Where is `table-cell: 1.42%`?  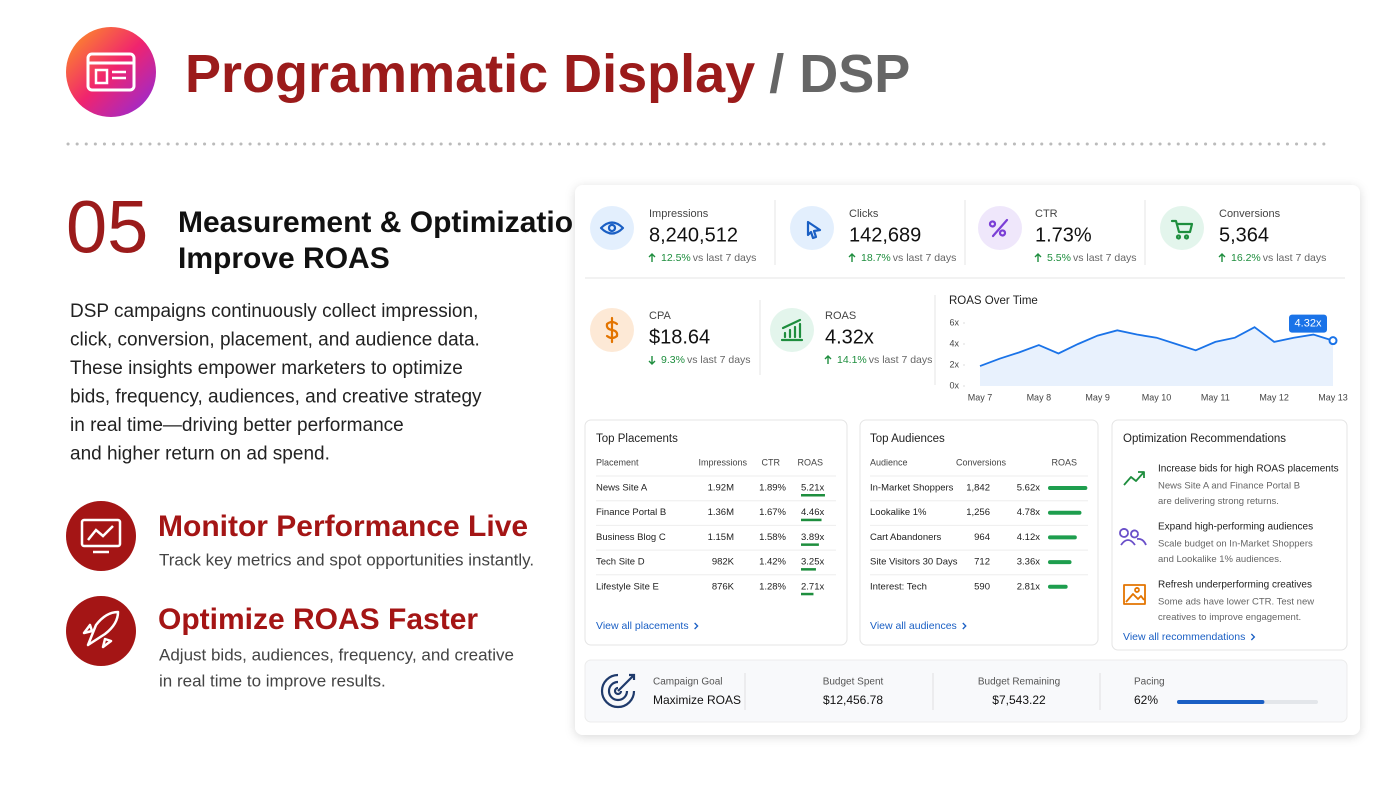 table-cell: 1.42% is located at coordinates (772, 562).